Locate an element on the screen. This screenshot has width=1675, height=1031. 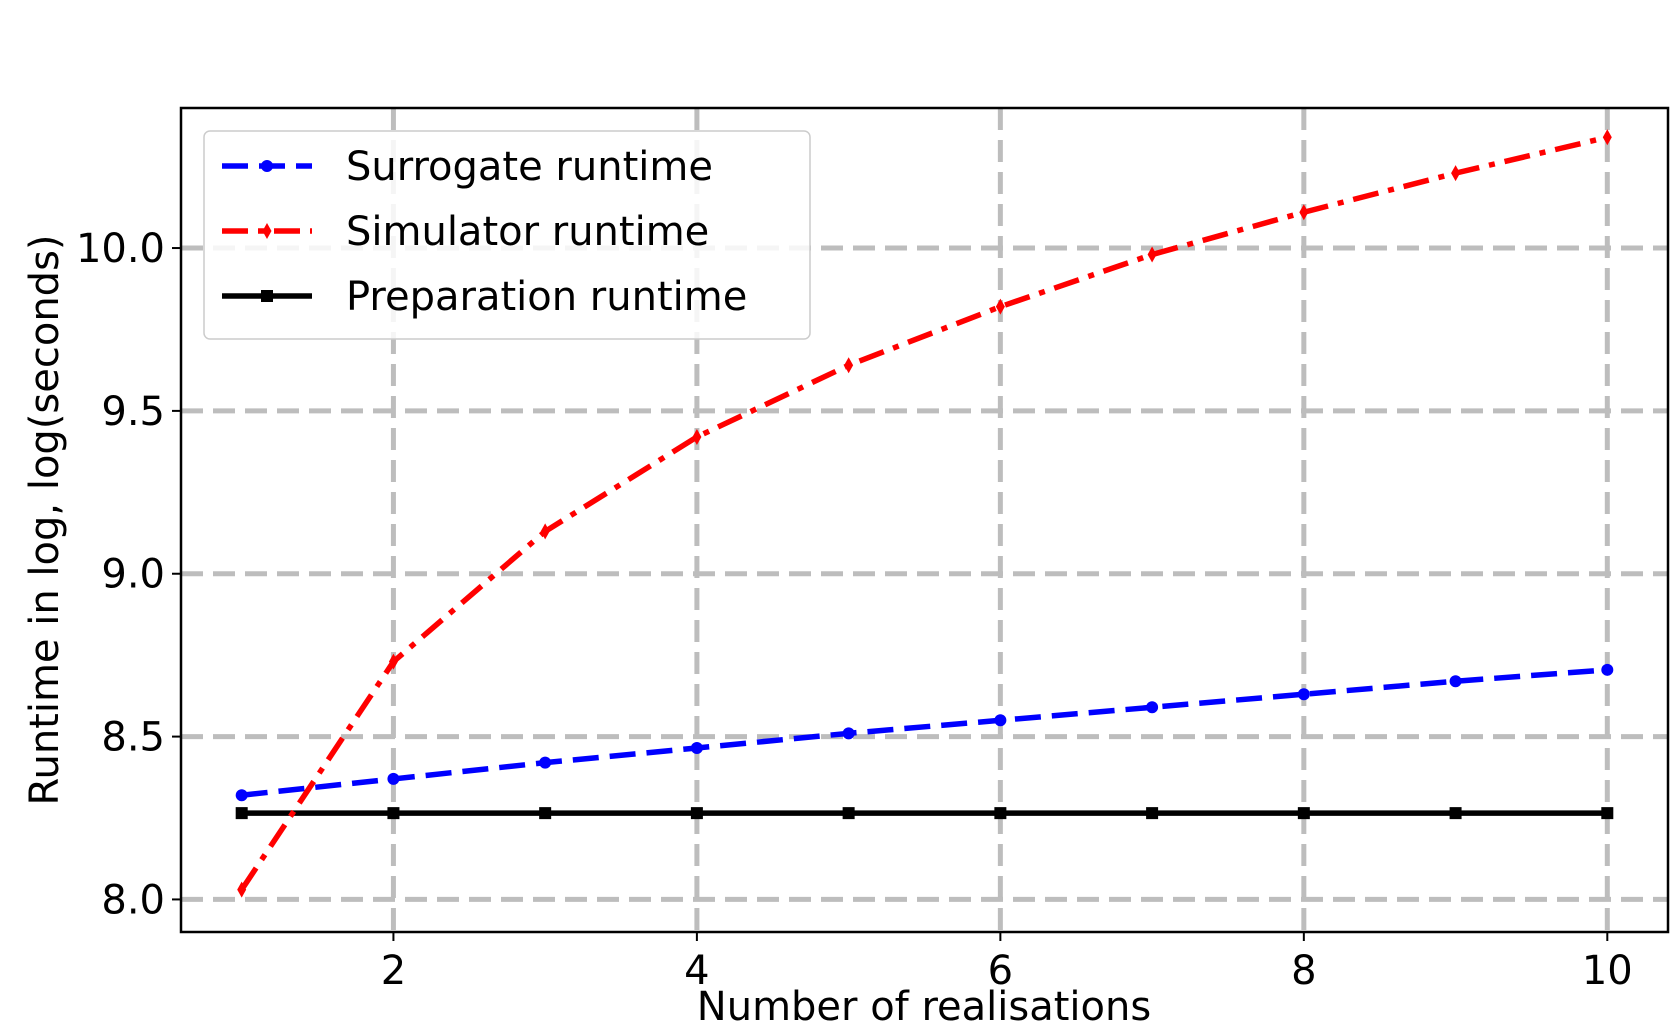
y-tick-label: 8.5 is located at coordinates (133, 738).